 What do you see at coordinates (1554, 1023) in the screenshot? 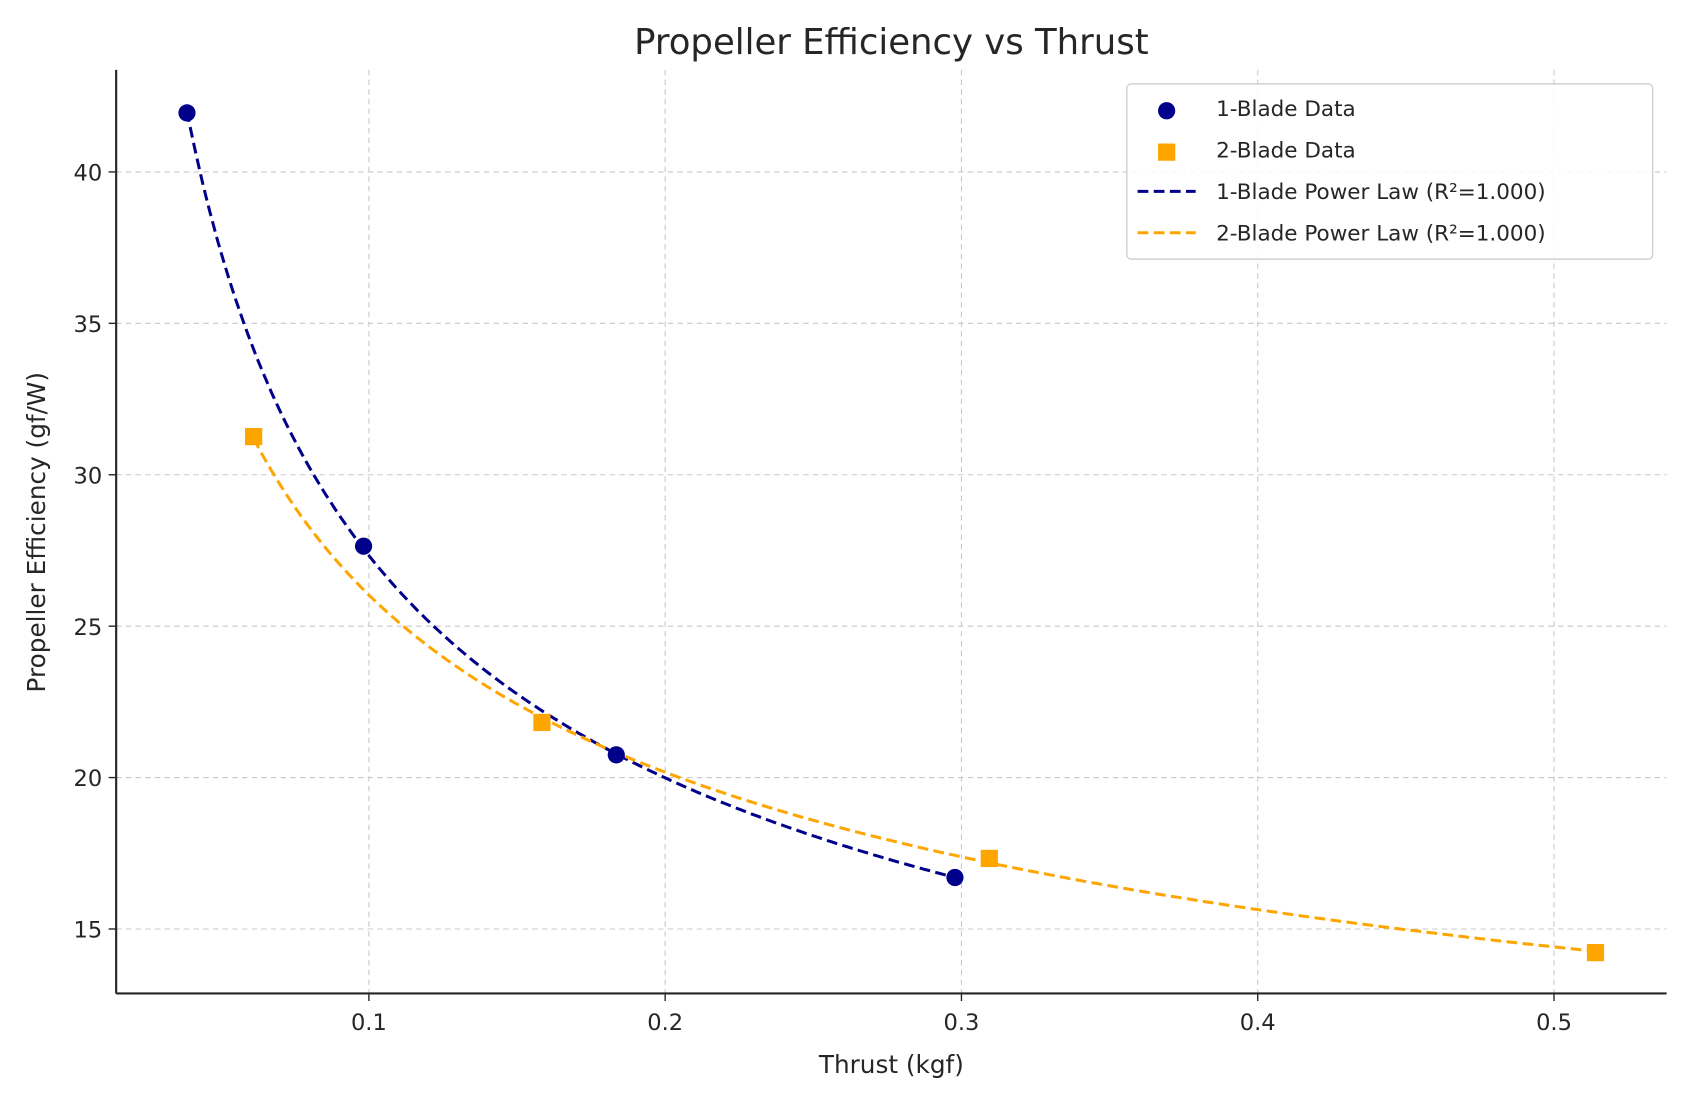
I see `x-tick-label: 0.5` at bounding box center [1554, 1023].